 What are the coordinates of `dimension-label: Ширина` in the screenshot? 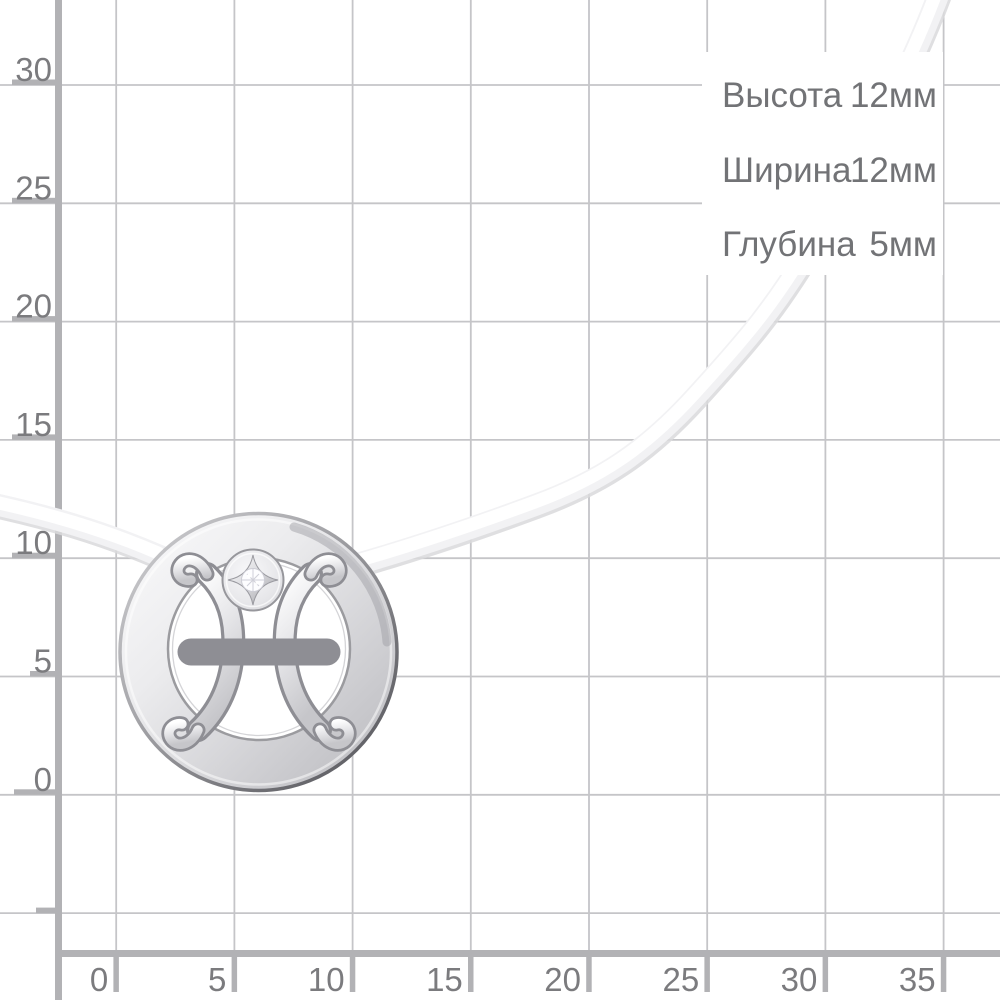 It's located at (787, 170).